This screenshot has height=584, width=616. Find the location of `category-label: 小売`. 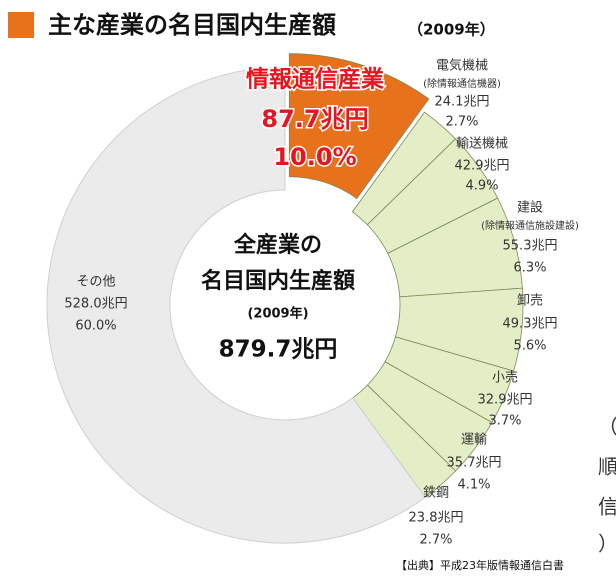

category-label: 小売 is located at coordinates (505, 378).